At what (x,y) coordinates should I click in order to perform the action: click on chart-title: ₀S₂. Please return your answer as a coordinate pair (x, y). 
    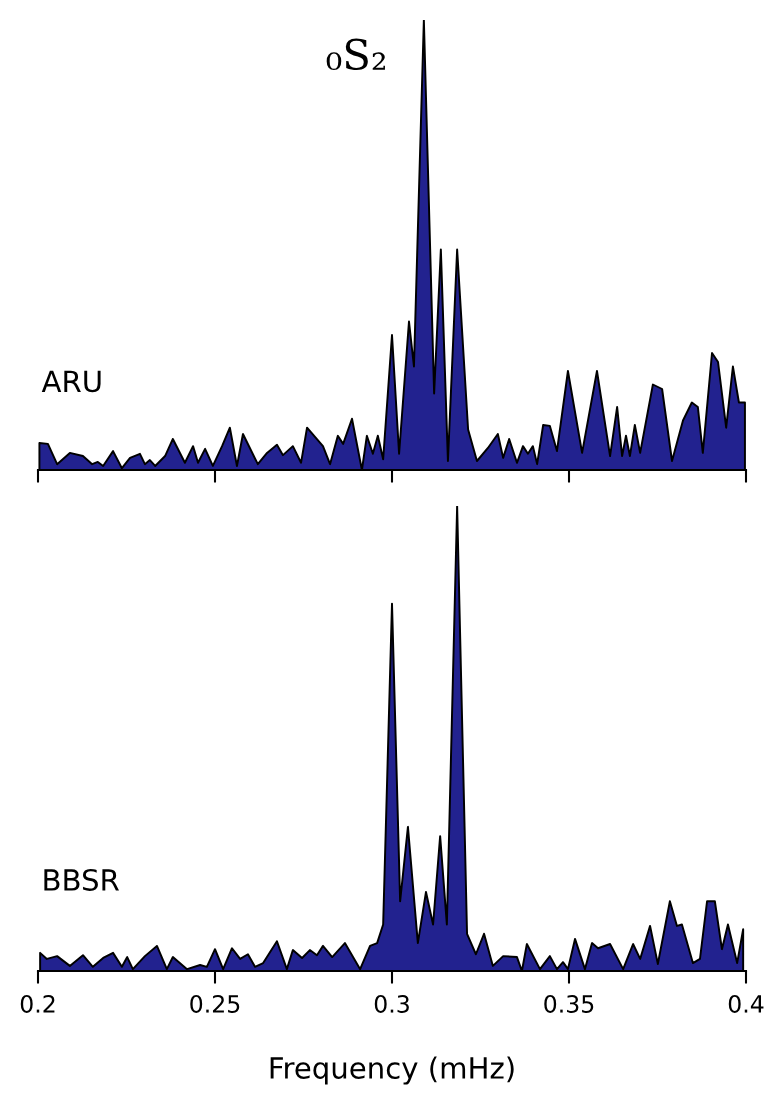
    Looking at the image, I should click on (355, 54).